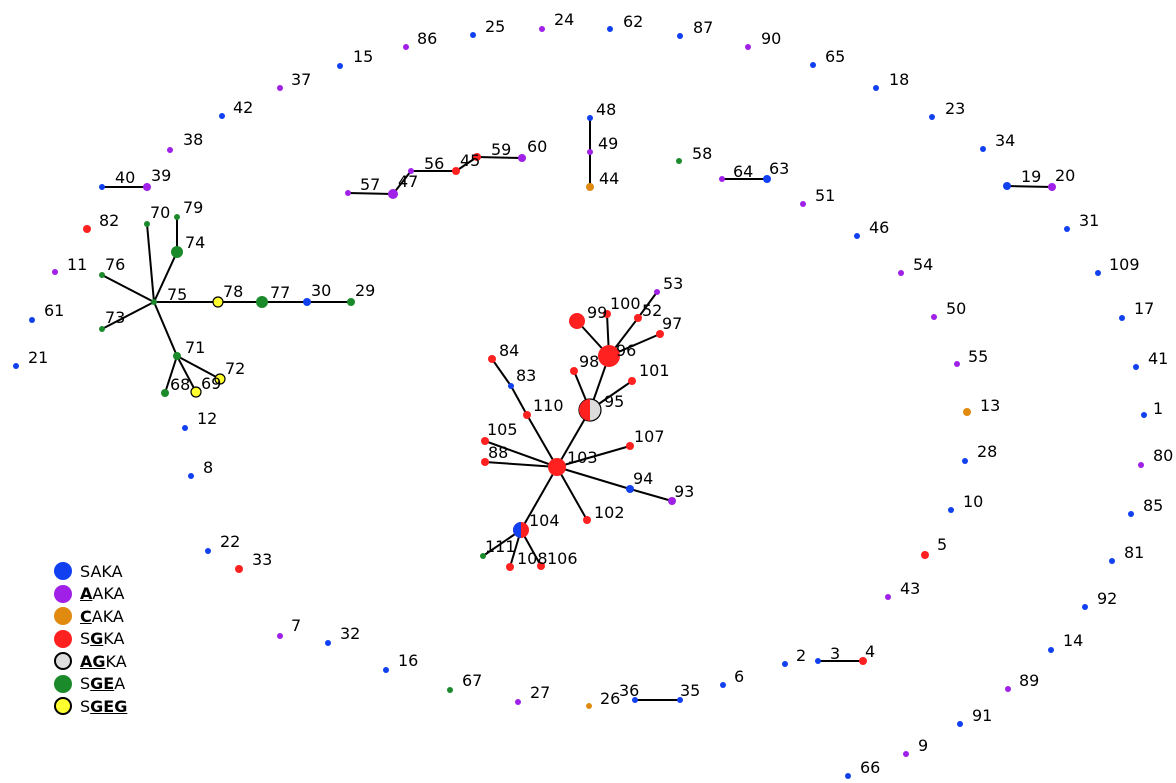 The height and width of the screenshot is (783, 1176). I want to click on node-label-71: 71, so click(195, 347).